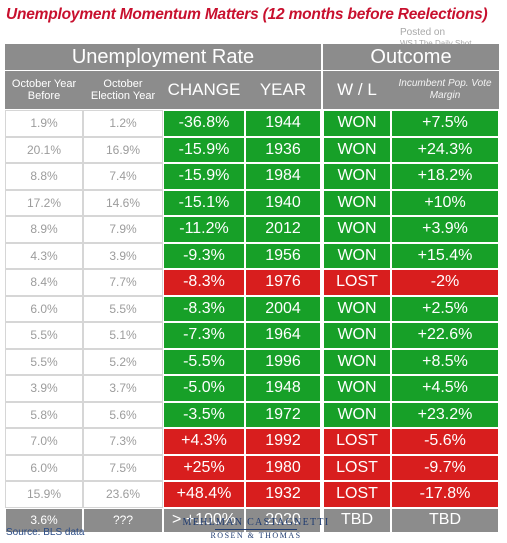 The height and width of the screenshot is (543, 507). I want to click on cell-change: -7.3%, so click(204, 335).